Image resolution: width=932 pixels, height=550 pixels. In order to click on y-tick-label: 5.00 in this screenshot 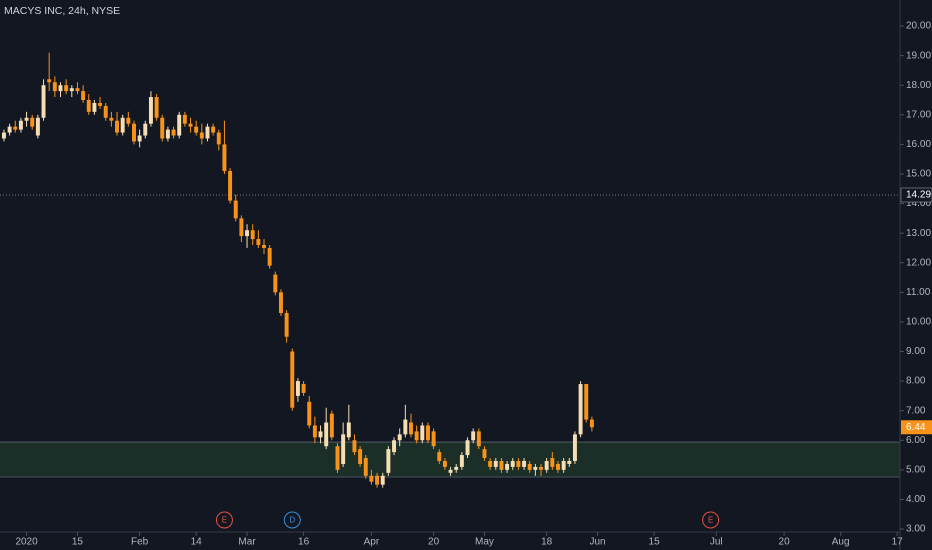, I will do `click(916, 470)`.